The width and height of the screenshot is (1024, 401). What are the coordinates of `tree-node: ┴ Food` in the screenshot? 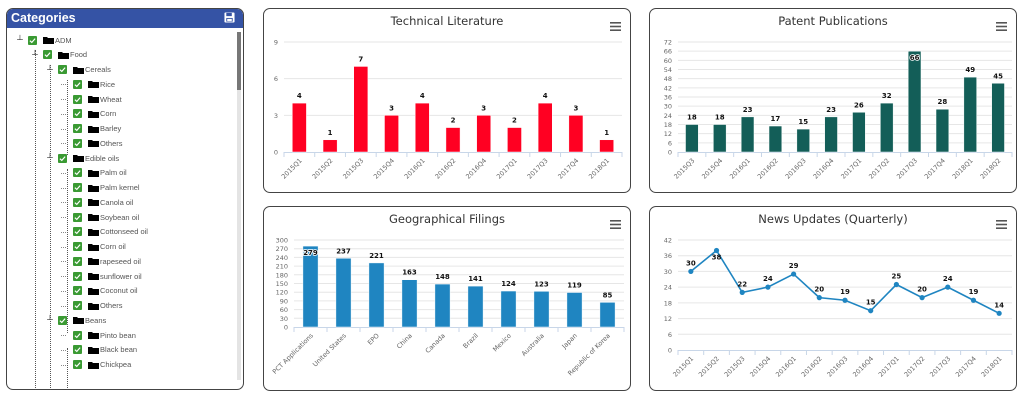 It's located at (58, 55).